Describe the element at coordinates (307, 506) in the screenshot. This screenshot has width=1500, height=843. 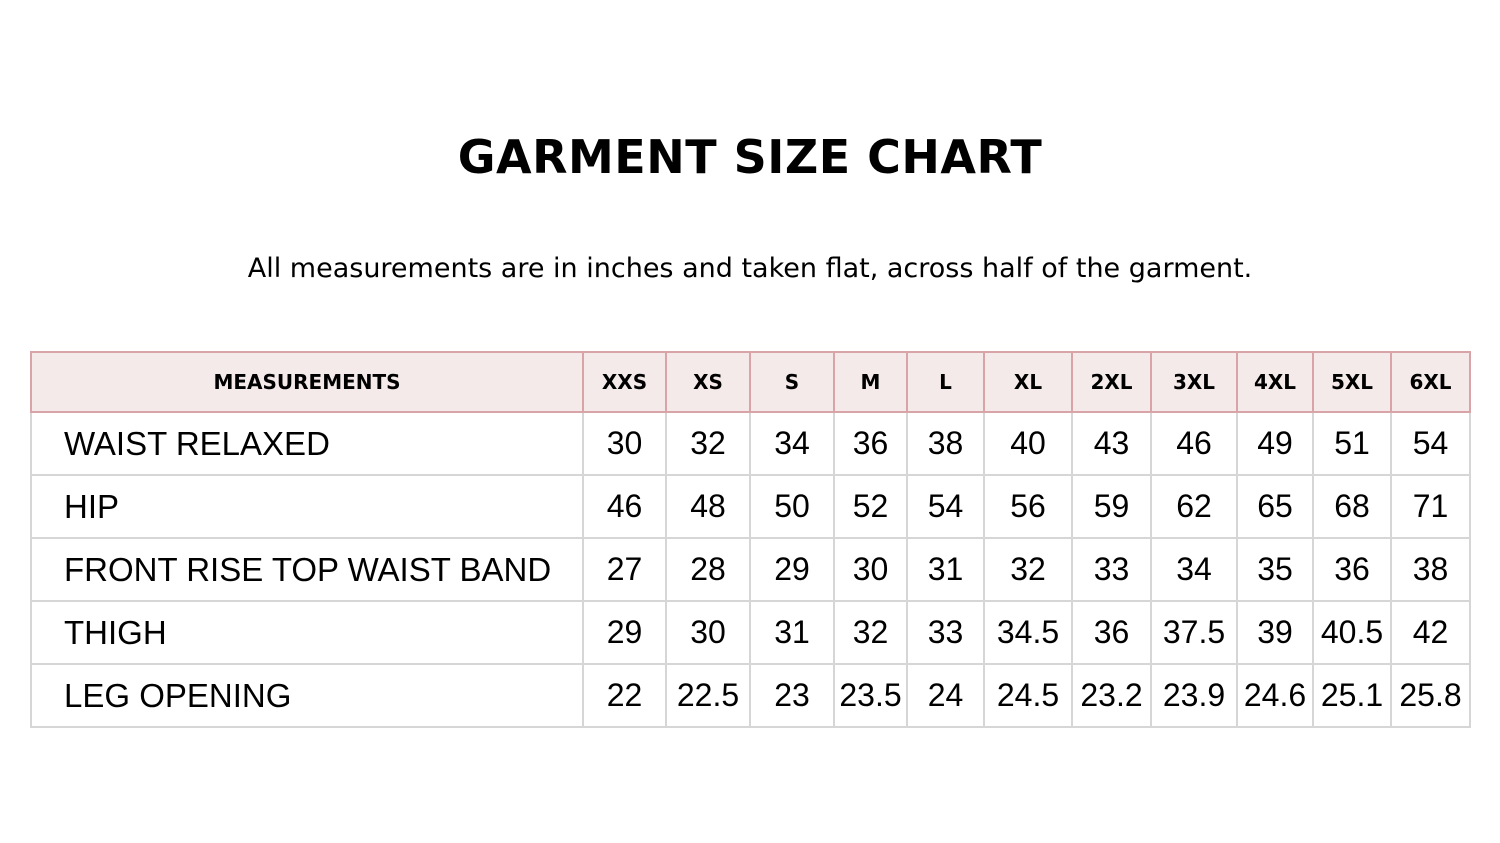
I see `row-label: HIP` at that location.